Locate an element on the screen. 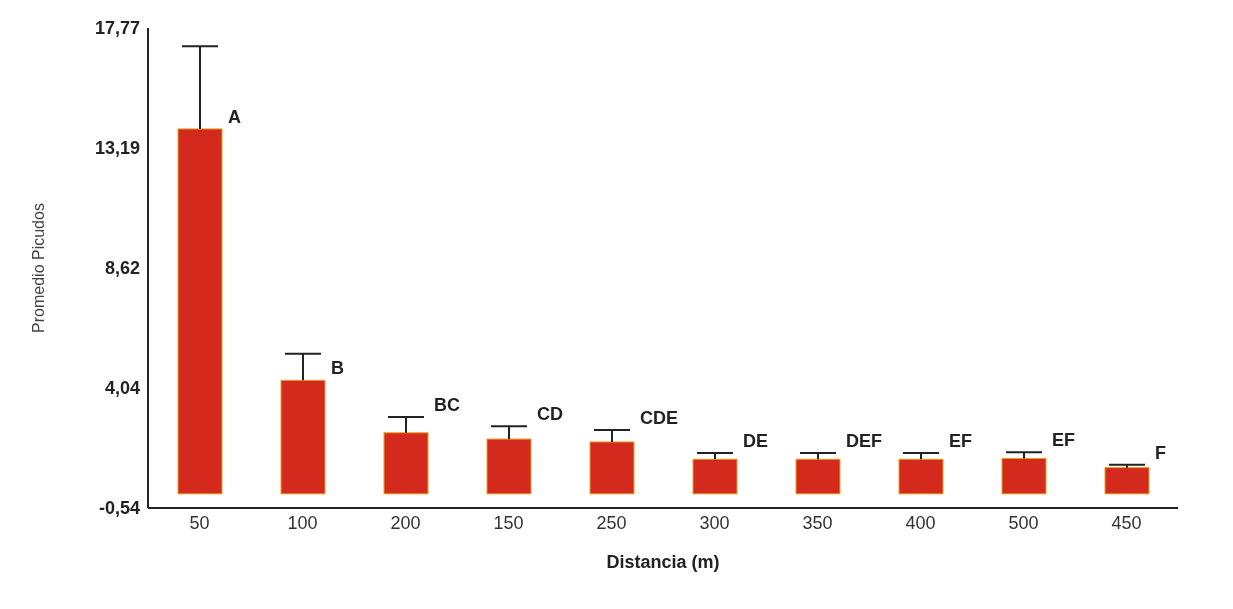  annotation: F is located at coordinates (1160, 452).